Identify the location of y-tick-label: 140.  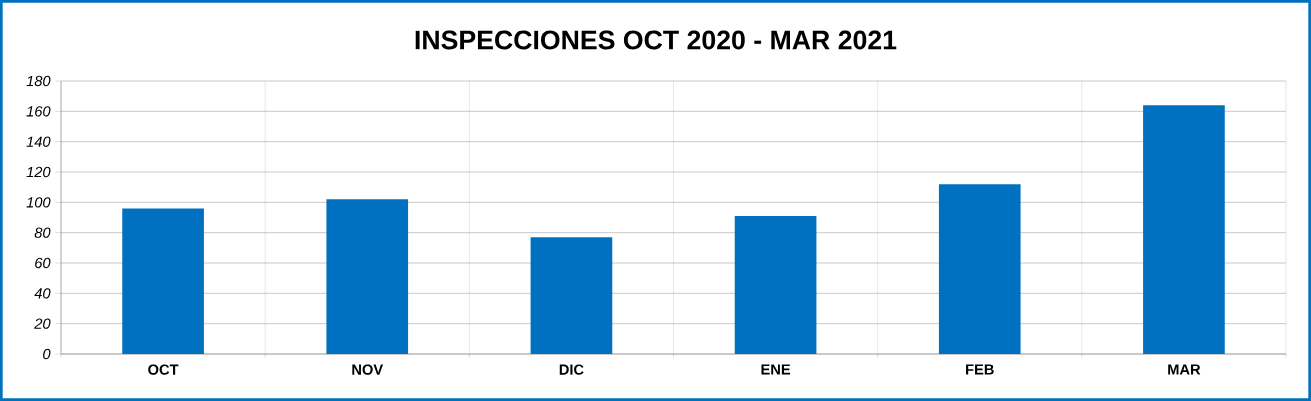
(38, 141).